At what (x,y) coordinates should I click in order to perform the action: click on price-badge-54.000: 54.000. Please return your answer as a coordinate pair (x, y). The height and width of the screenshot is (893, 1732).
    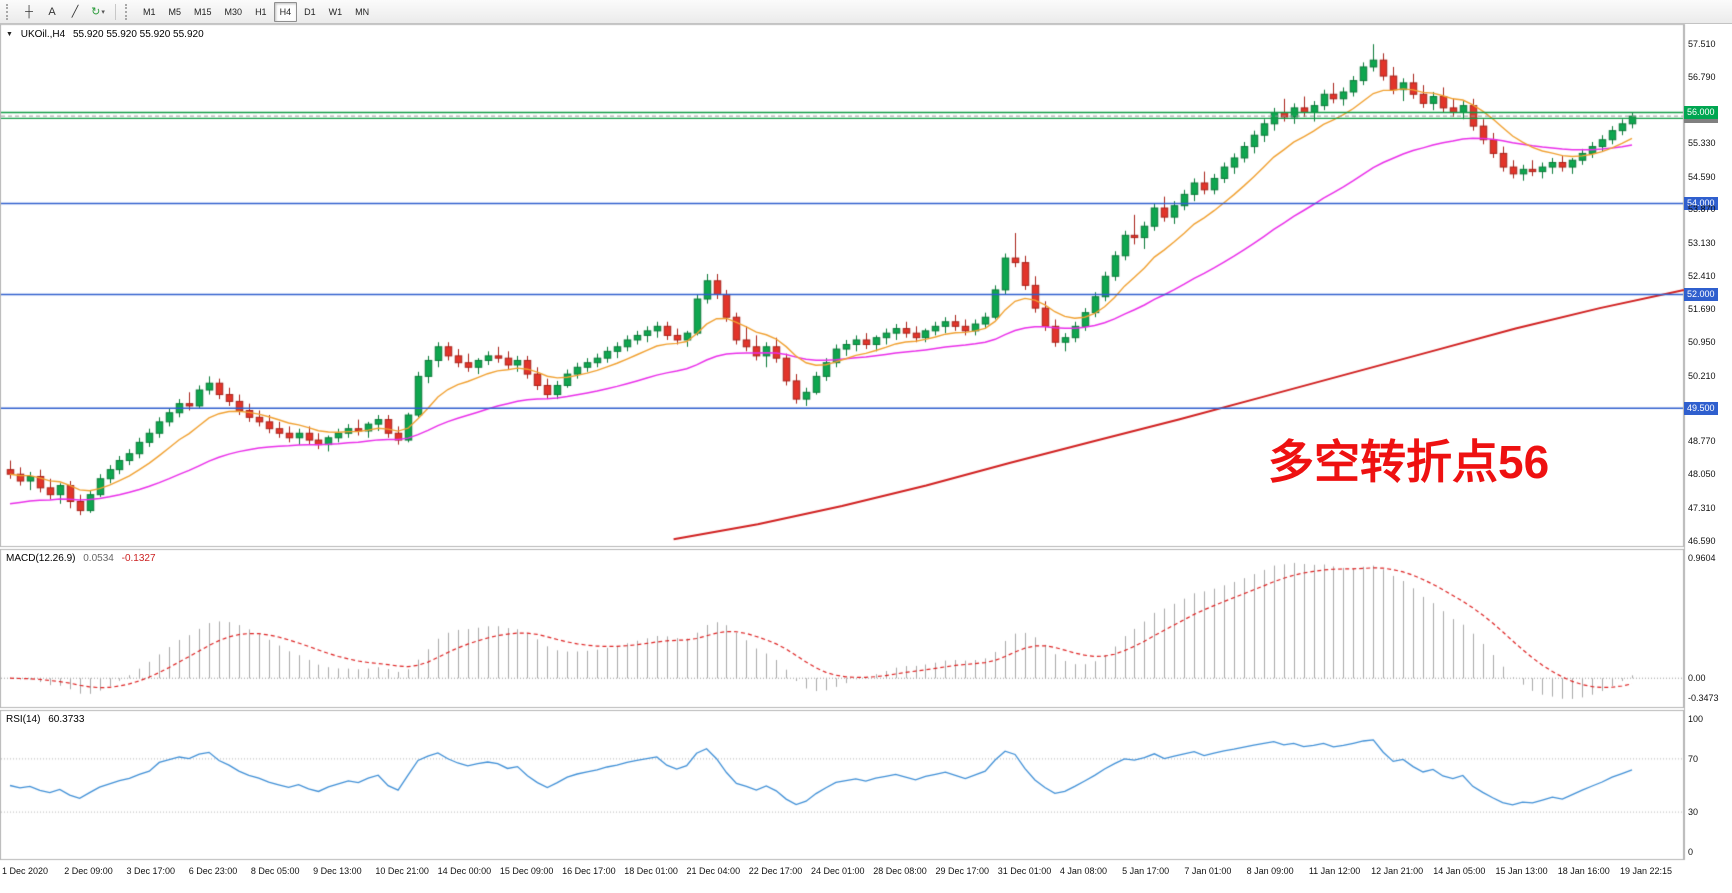
    Looking at the image, I should click on (1701, 203).